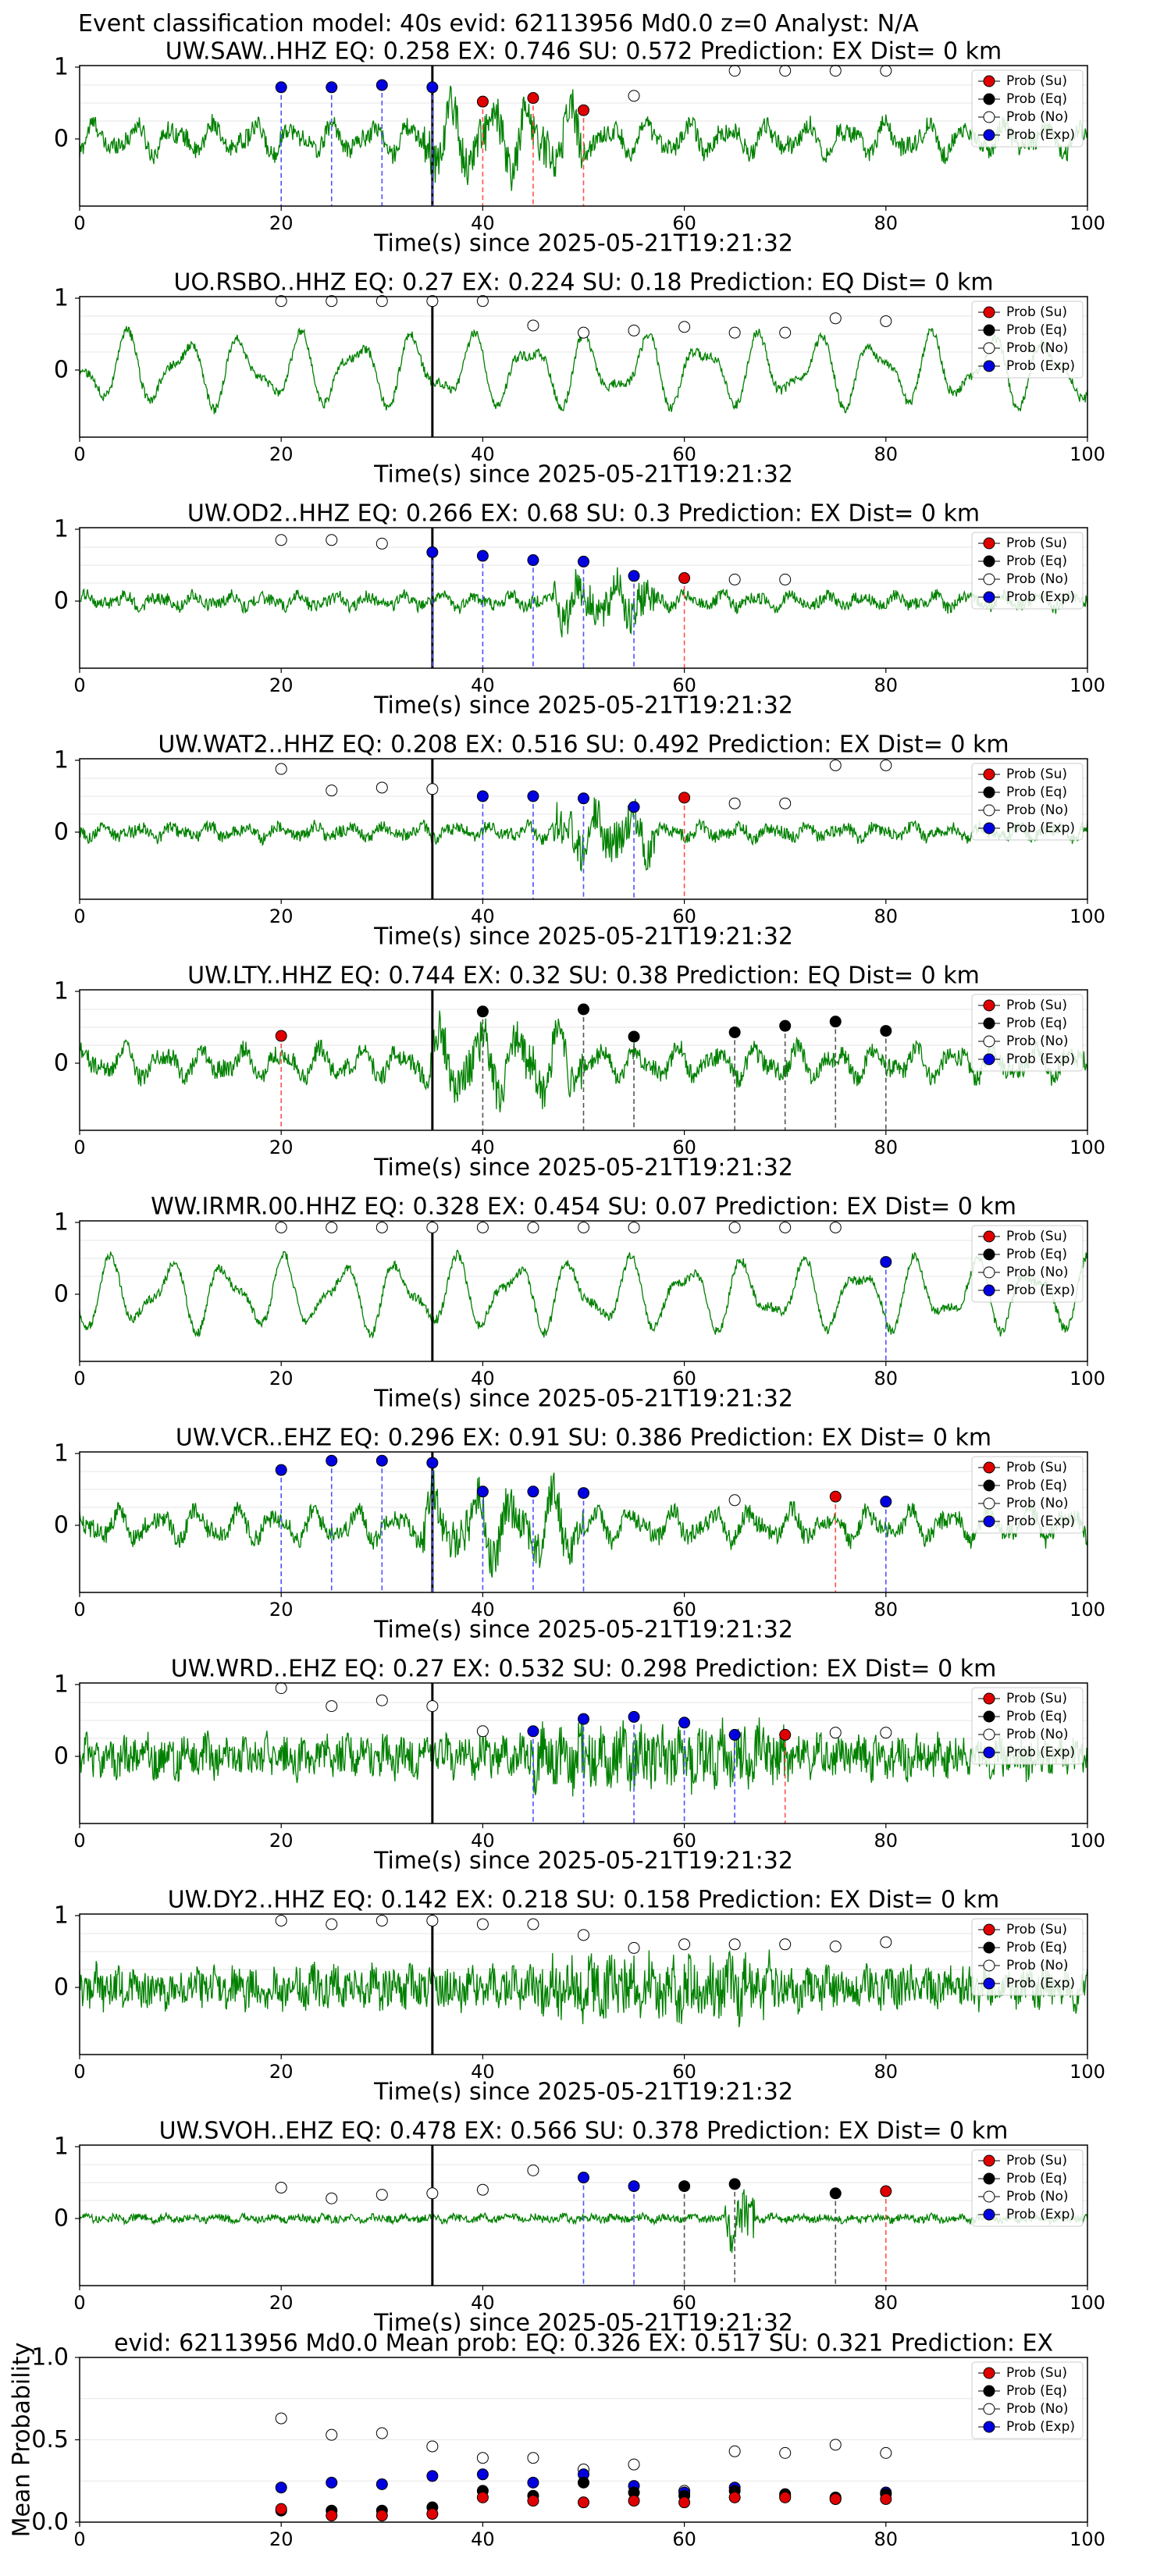 Image resolution: width=1171 pixels, height=2576 pixels. Describe the element at coordinates (886, 2498) in the screenshot. I see `mean-point-su` at that location.